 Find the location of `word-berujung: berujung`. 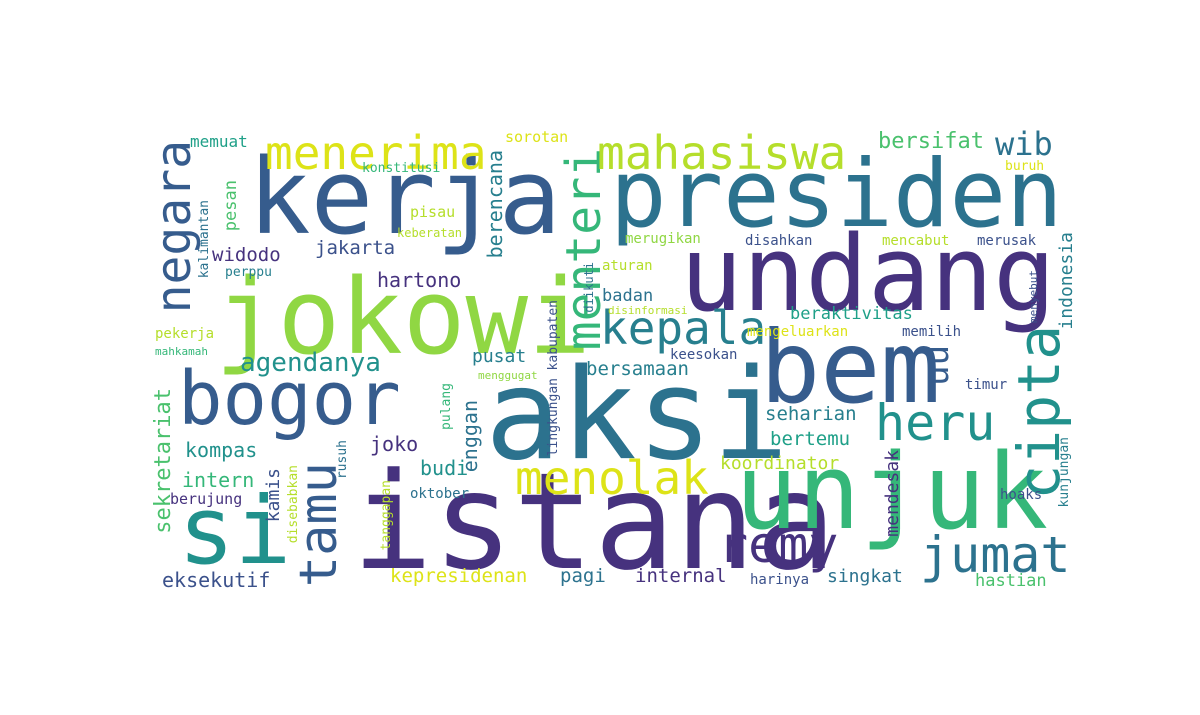

word-berujung: berujung is located at coordinates (206, 499).